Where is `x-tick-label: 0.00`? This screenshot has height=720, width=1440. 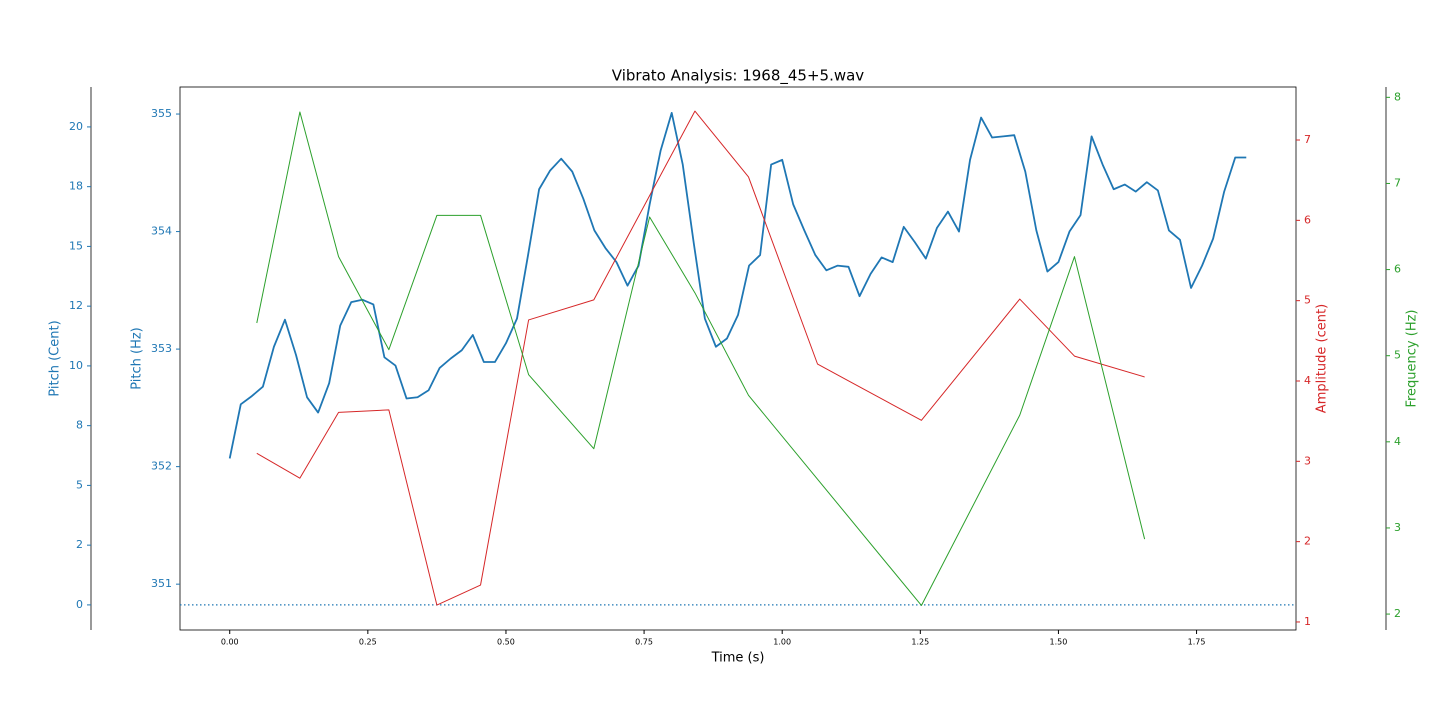
x-tick-label: 0.00 is located at coordinates (230, 642).